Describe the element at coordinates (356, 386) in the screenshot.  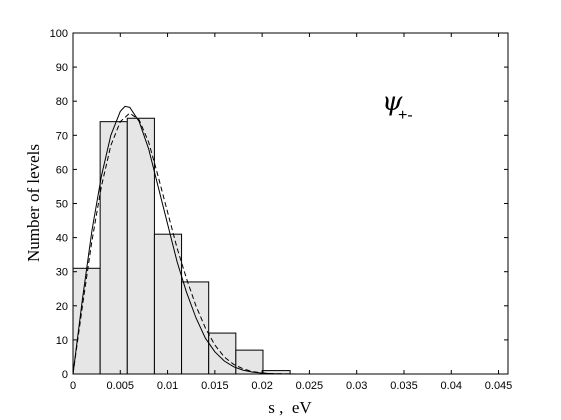
I see `x-tick-label: 0.03` at that location.